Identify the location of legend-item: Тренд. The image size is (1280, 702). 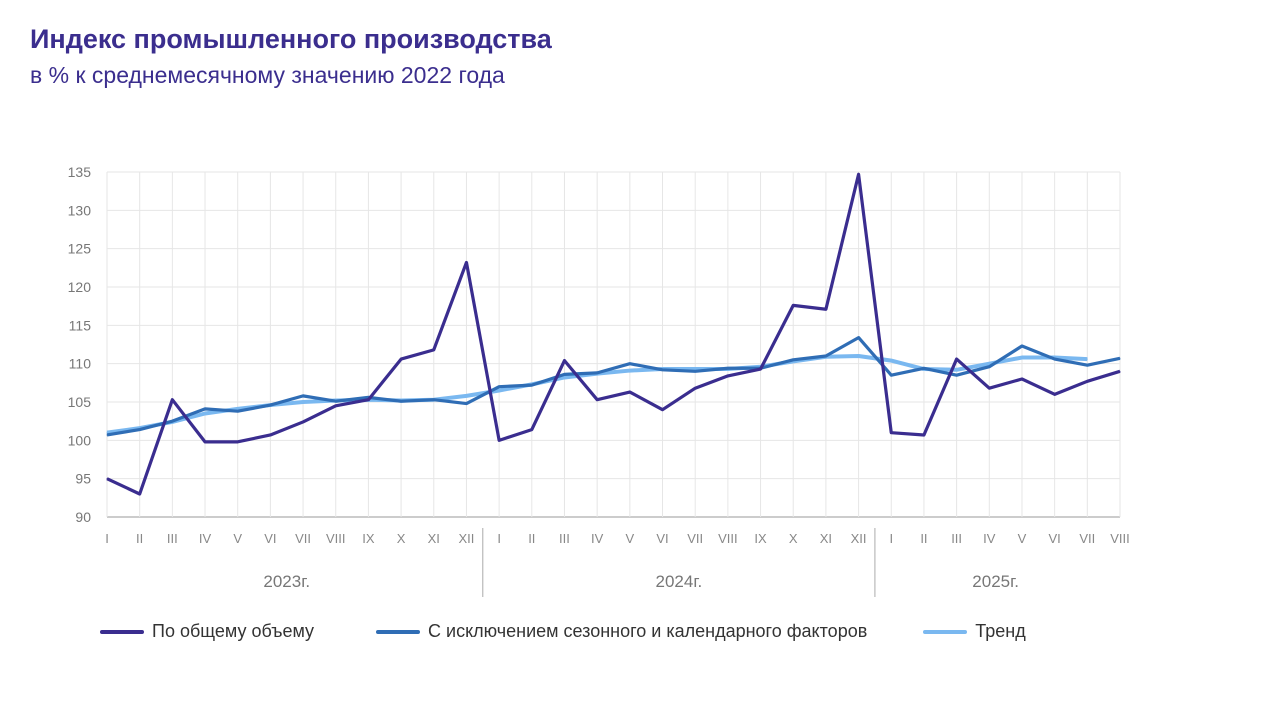
(974, 631).